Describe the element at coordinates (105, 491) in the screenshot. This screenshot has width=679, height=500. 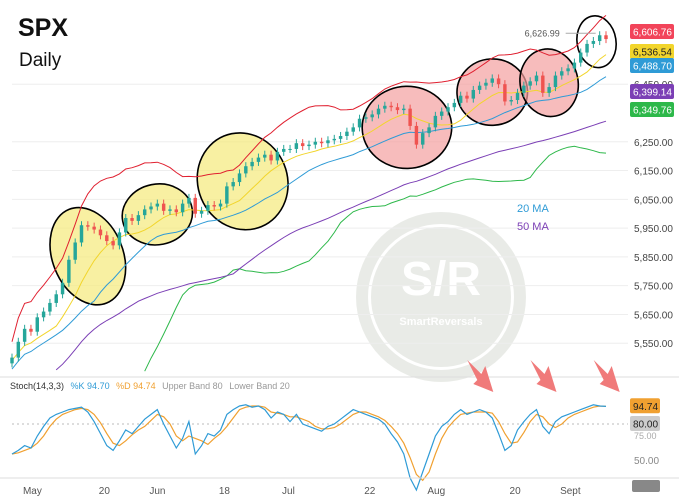
I see `x-tick-label: 20` at that location.